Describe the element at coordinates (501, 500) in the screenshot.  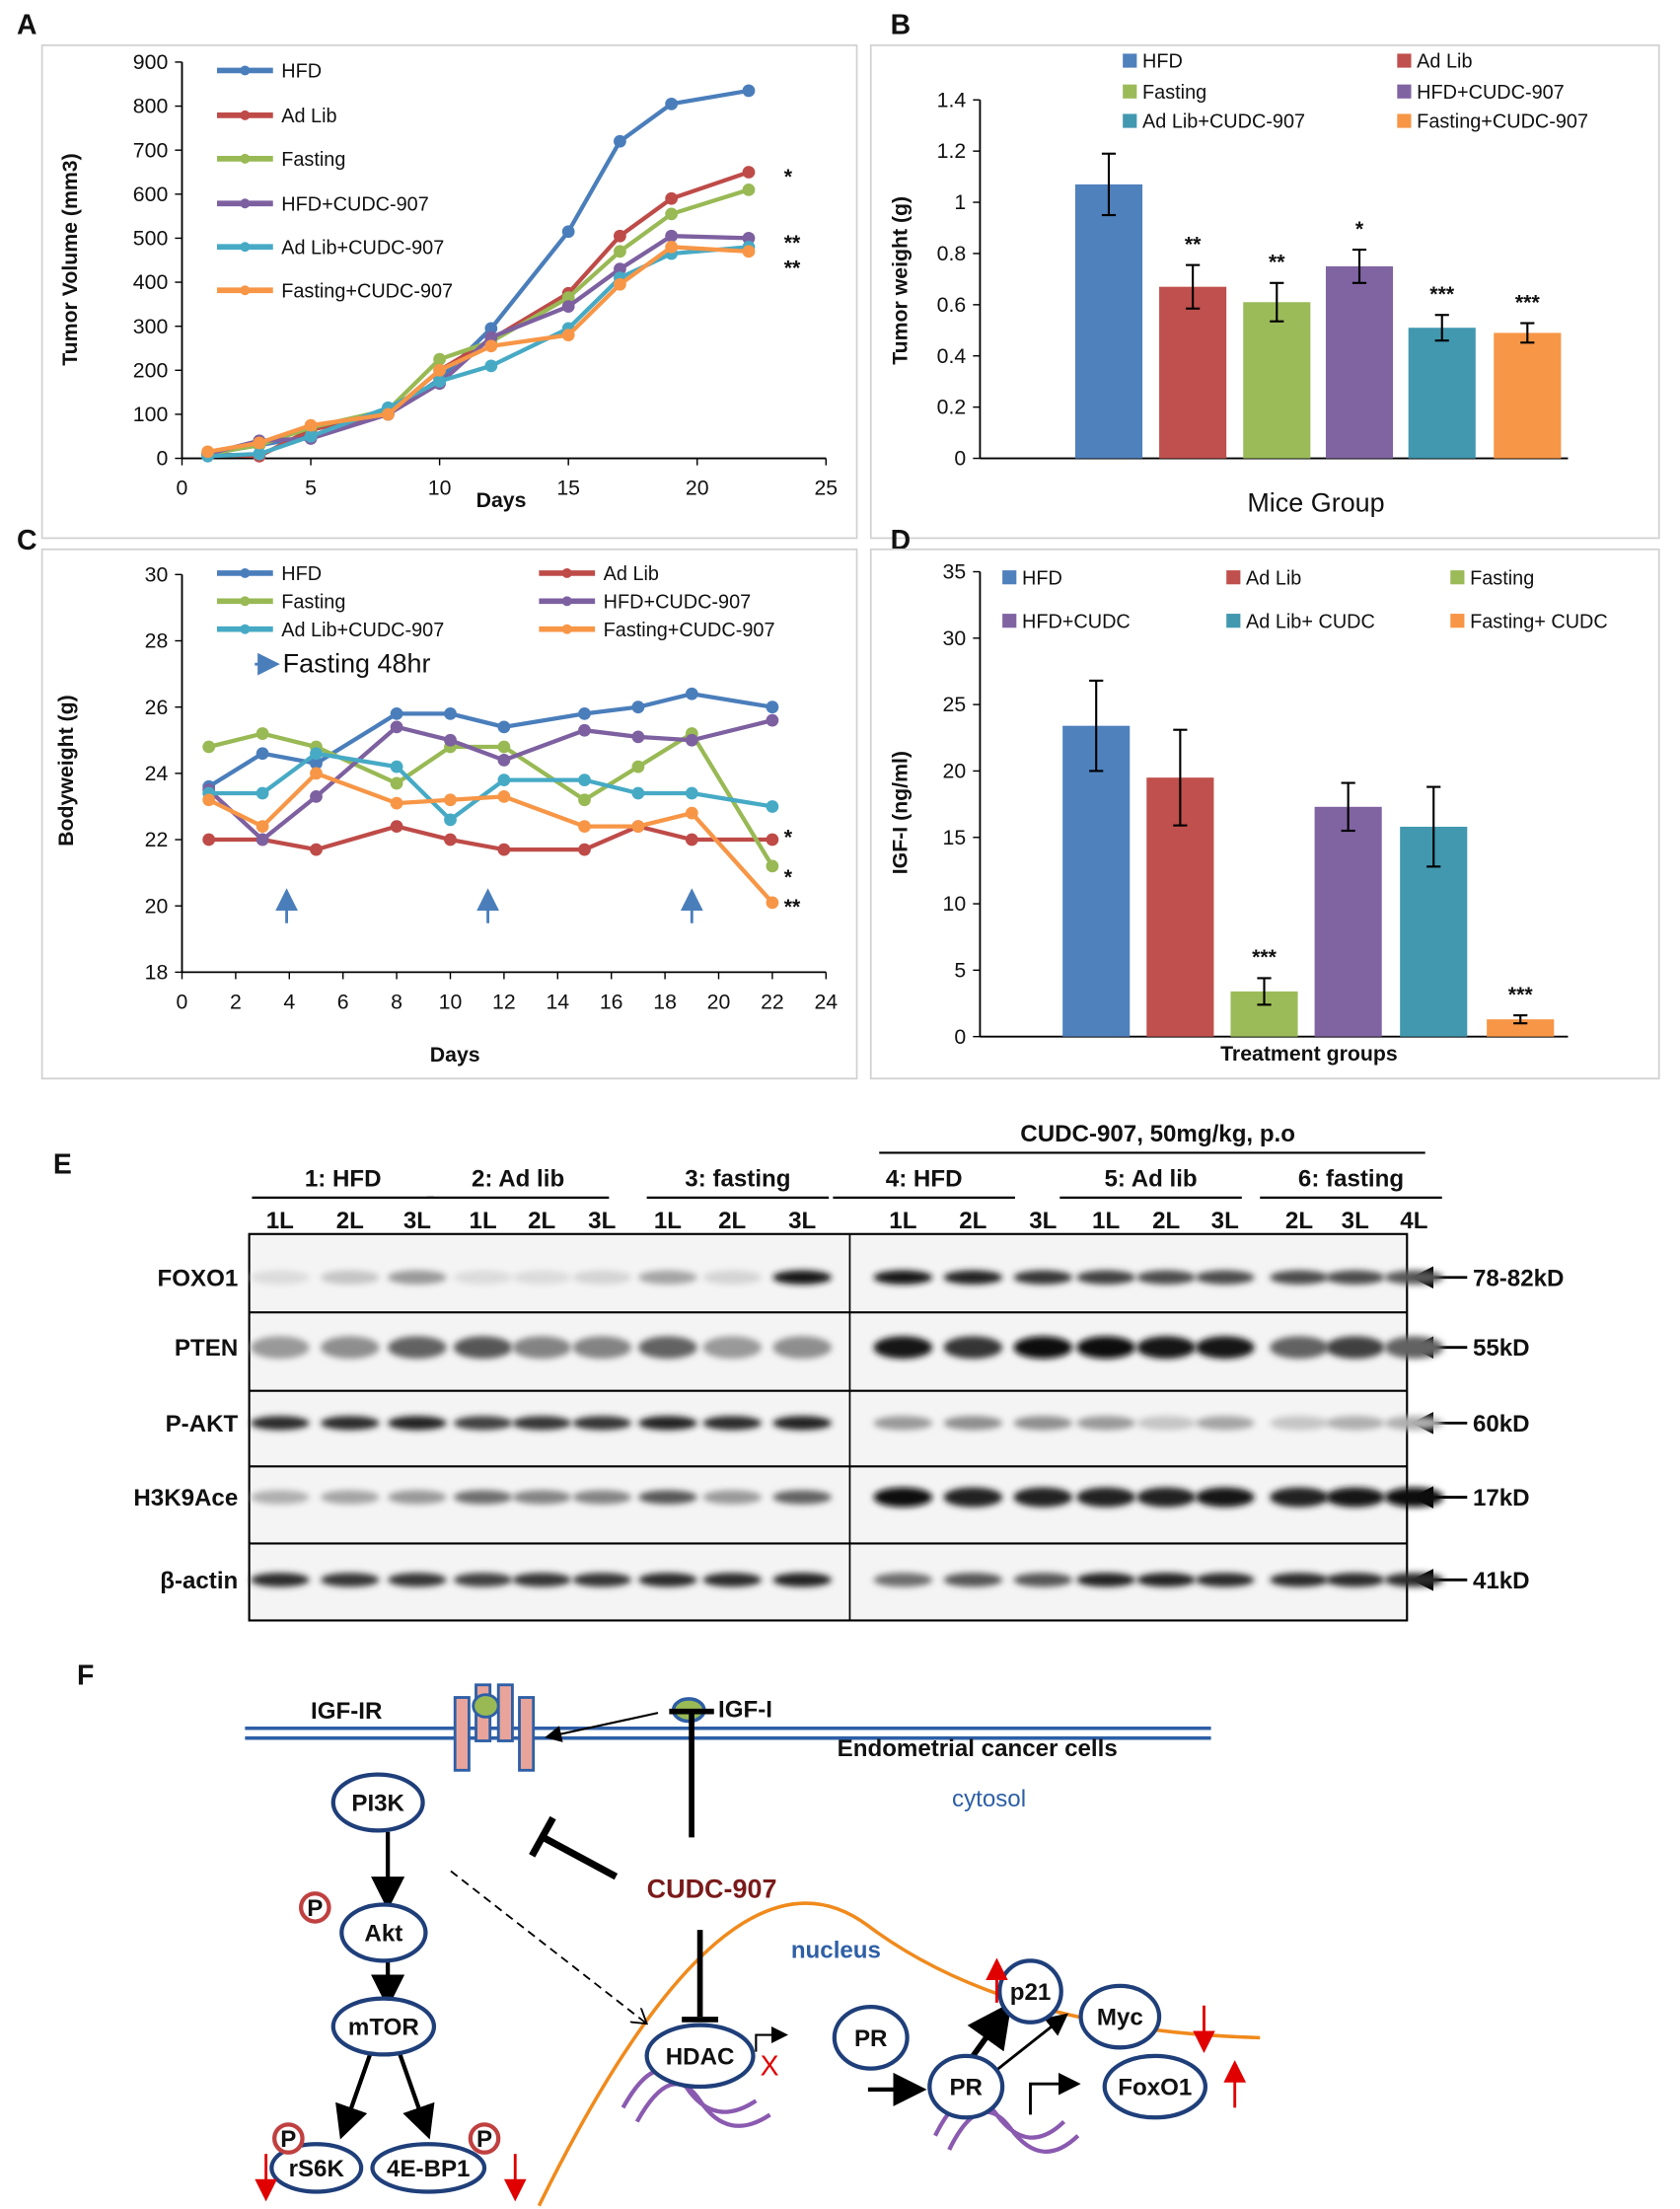
I see `x-axis-title: Days` at that location.